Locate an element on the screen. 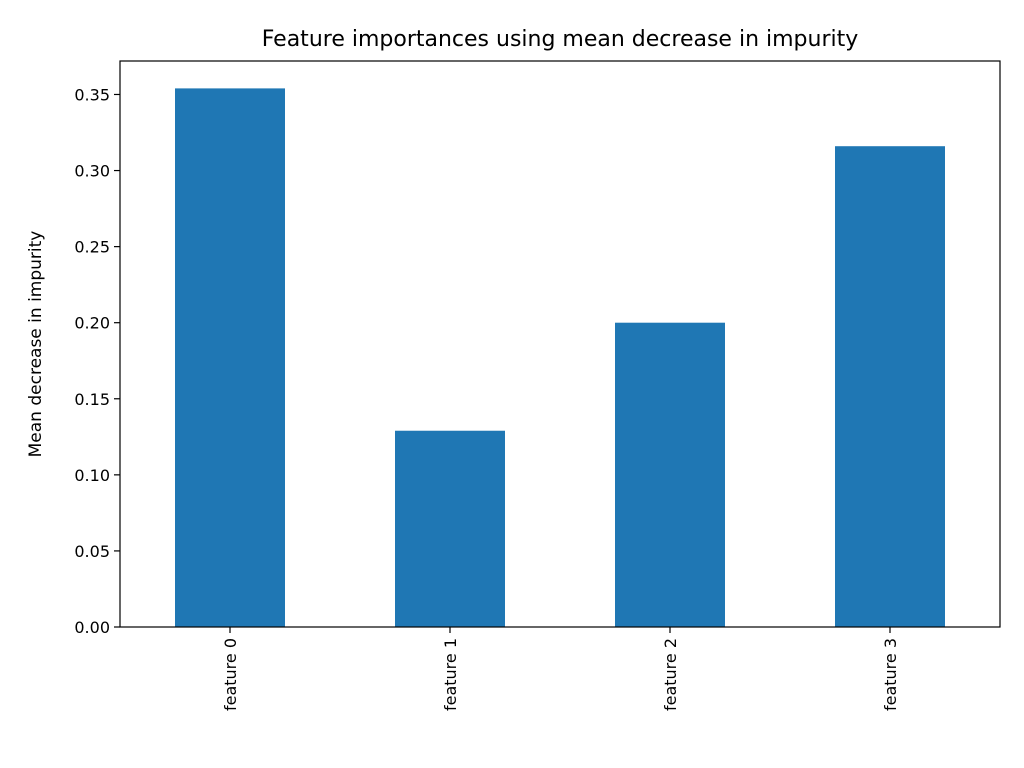 This screenshot has width=1024, height=768. y-tick-label: 0.15 is located at coordinates (92, 399).